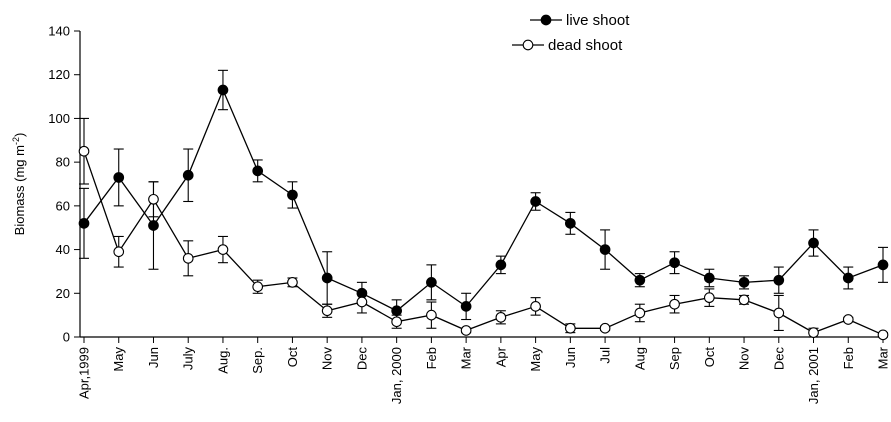 The width and height of the screenshot is (891, 422). What do you see at coordinates (292, 357) in the screenshot?
I see `x-tick-label-6: Oct` at bounding box center [292, 357].